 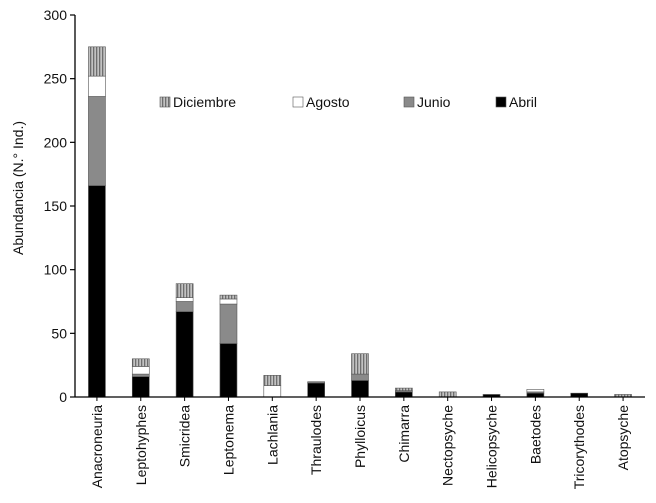 What do you see at coordinates (623, 438) in the screenshot?
I see `x-category-label-atopsyche: Atopsyche` at bounding box center [623, 438].